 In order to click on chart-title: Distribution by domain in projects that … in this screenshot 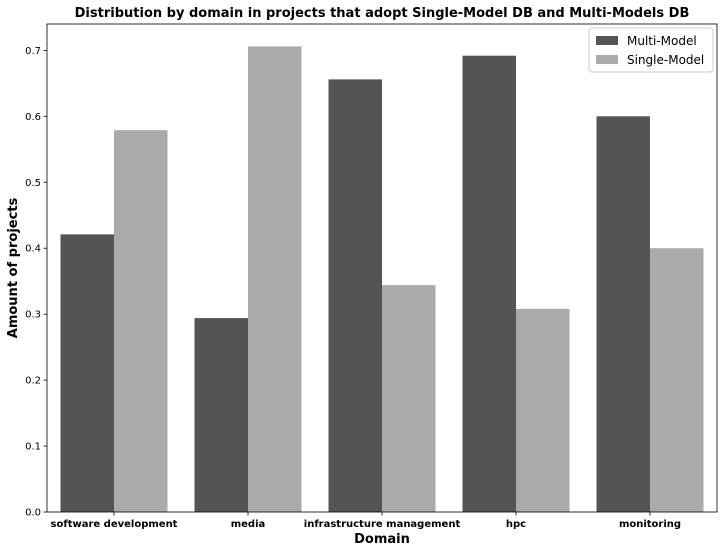, I will do `click(382, 13)`.